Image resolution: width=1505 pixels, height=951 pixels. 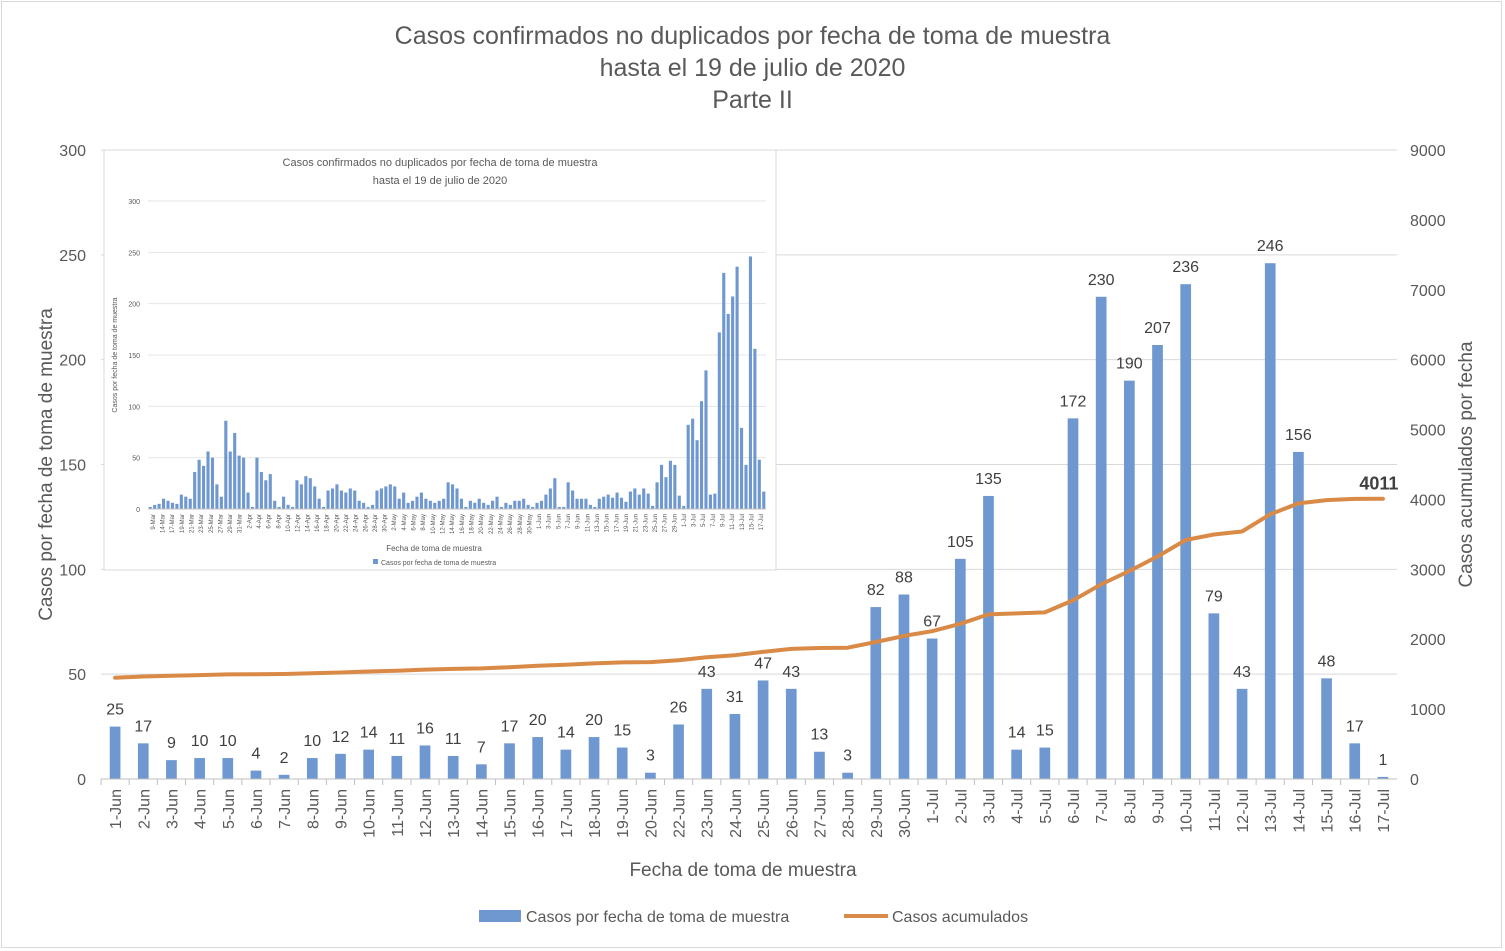 What do you see at coordinates (1214, 596) in the screenshot?
I see `bar-value-label: 79` at bounding box center [1214, 596].